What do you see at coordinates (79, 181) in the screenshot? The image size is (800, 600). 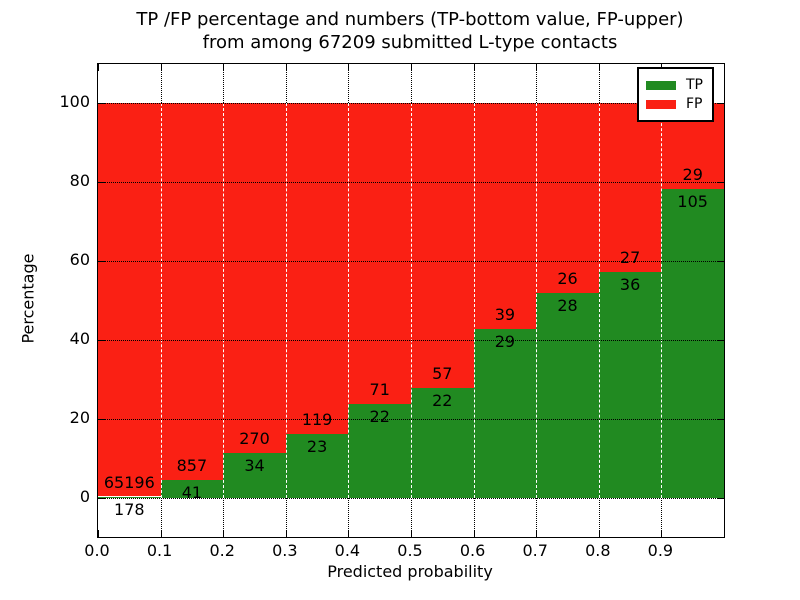 I see `y-tick-label: 80` at bounding box center [79, 181].